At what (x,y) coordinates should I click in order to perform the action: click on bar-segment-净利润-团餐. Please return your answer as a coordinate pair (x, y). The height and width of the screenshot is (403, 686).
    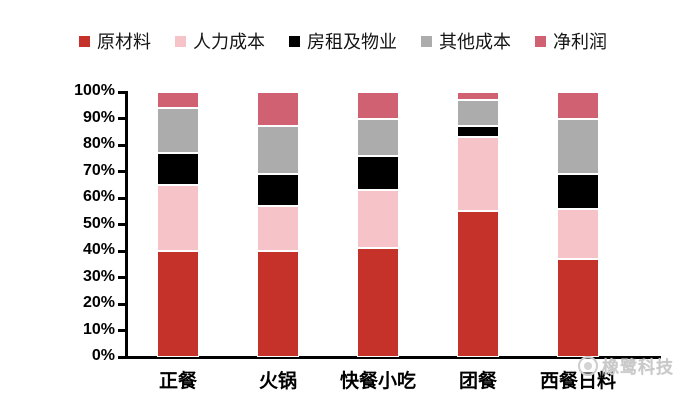
    Looking at the image, I should click on (478, 96).